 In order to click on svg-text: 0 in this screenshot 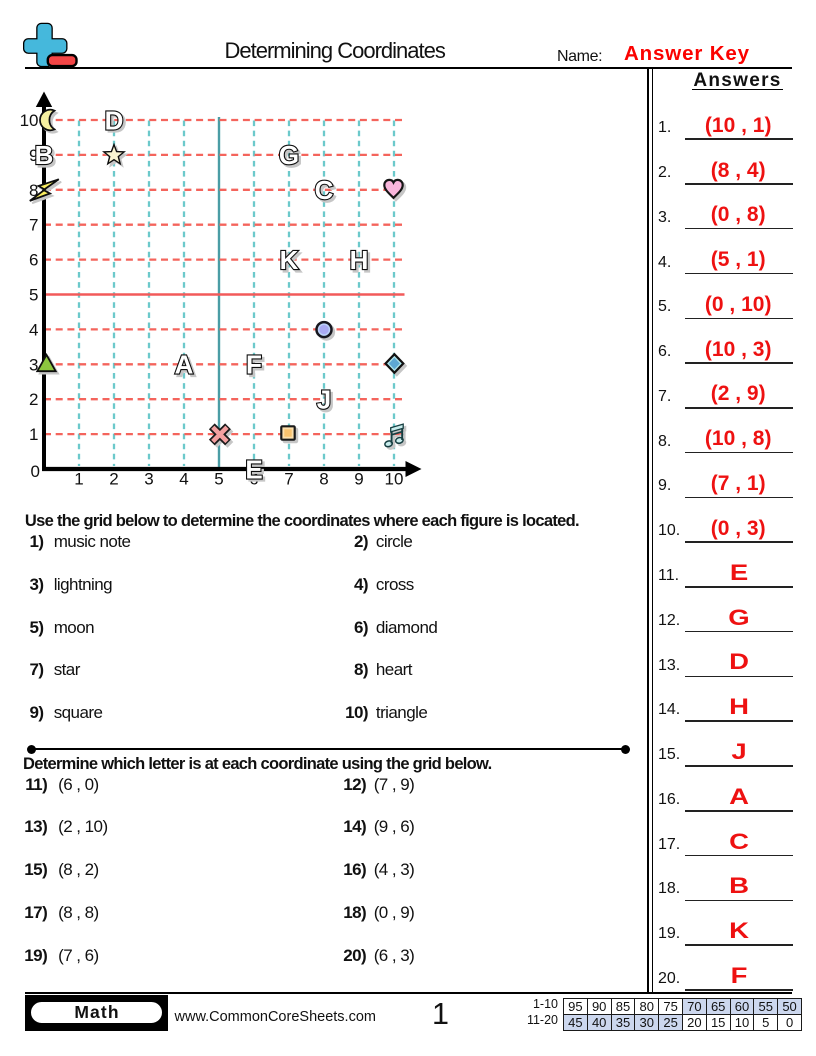, I will do `click(35, 471)`.